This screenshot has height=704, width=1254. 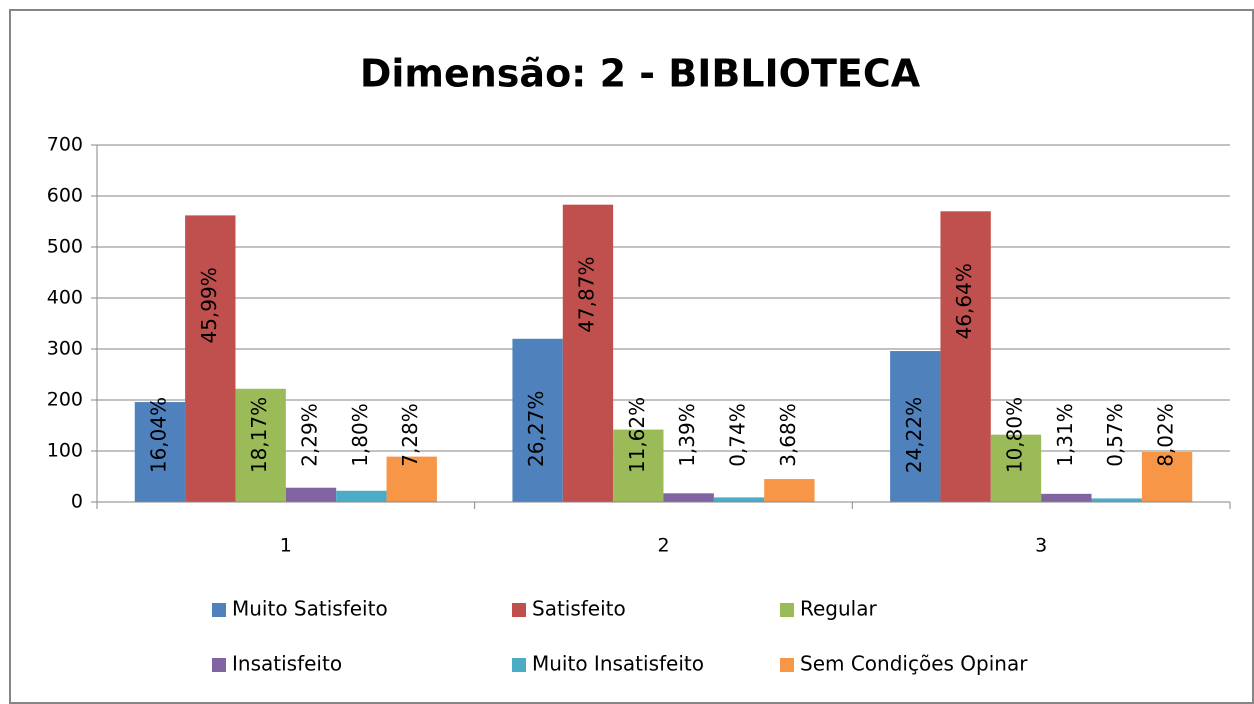 What do you see at coordinates (410, 435) in the screenshot?
I see `data-label: 7,28%` at bounding box center [410, 435].